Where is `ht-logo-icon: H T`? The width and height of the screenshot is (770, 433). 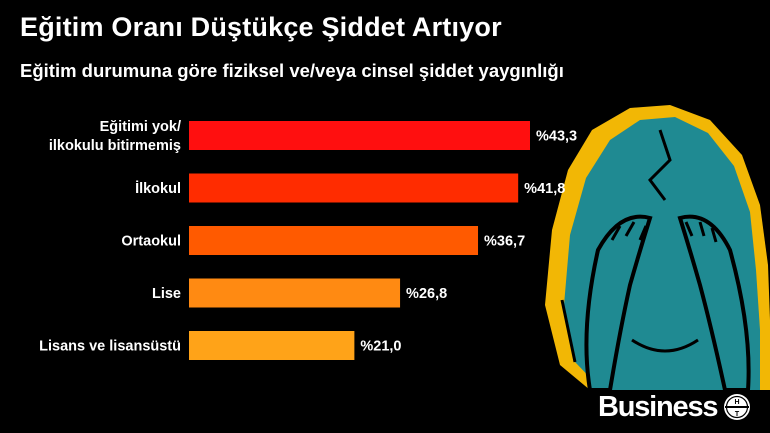 ht-logo-icon: H T is located at coordinates (737, 407).